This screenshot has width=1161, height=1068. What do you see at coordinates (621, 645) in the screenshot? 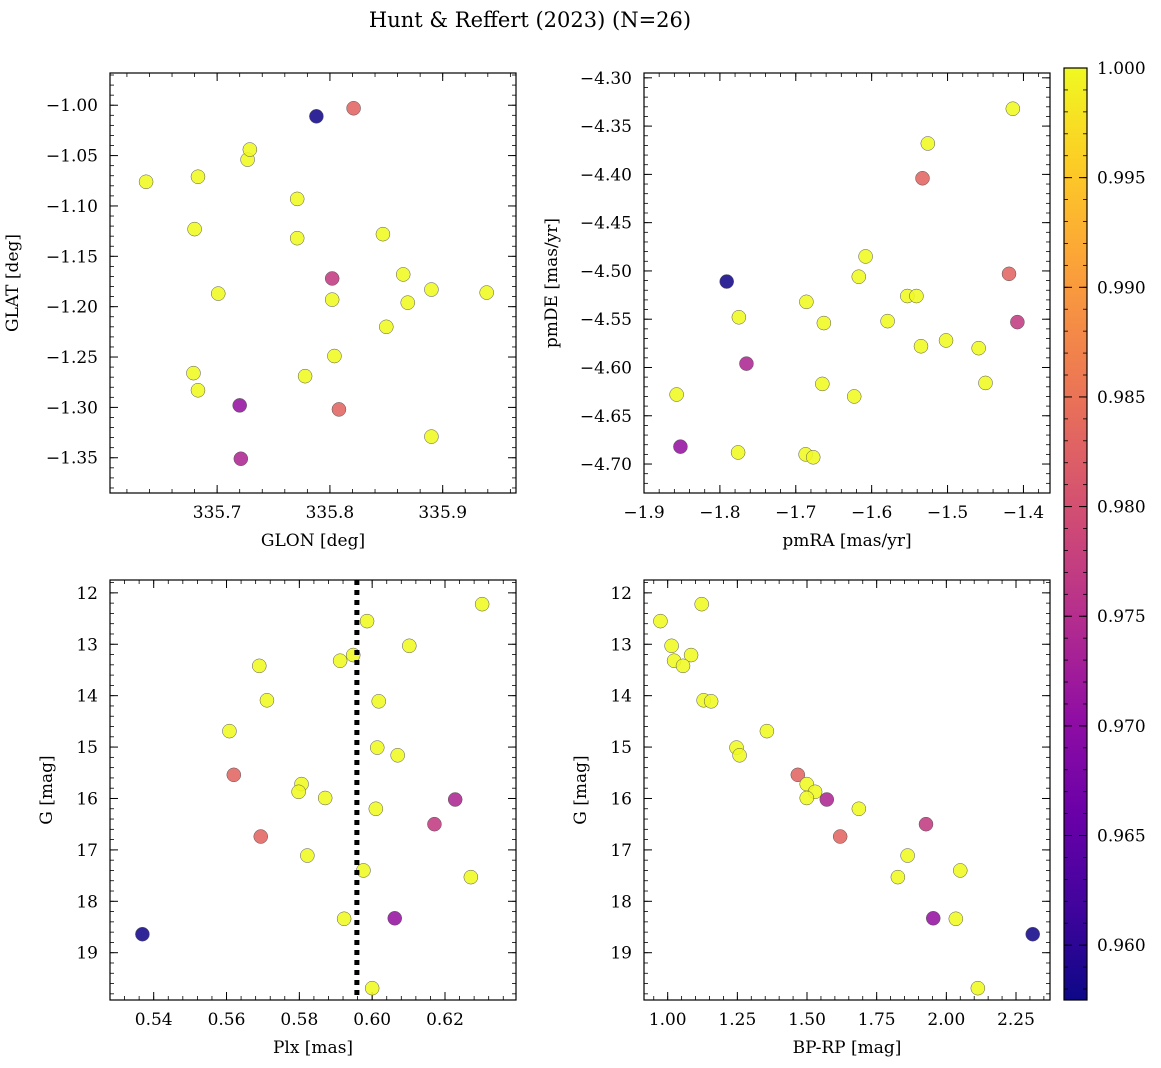
I see `y-tick-label: 13` at bounding box center [621, 645].